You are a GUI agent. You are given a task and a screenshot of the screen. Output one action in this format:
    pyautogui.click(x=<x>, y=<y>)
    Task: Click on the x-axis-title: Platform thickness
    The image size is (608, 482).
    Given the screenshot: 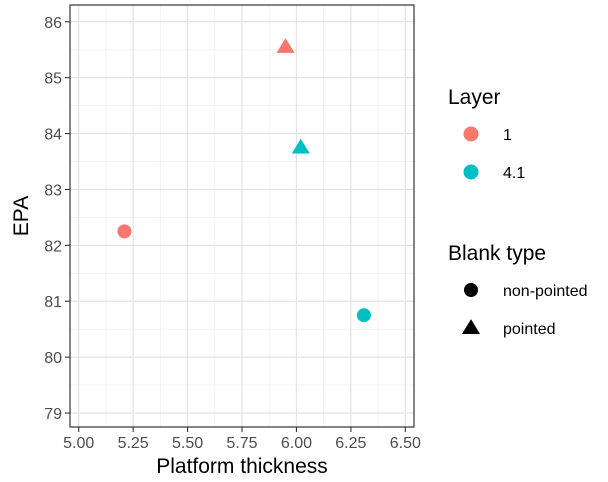 What is the action you would take?
    pyautogui.click(x=242, y=466)
    